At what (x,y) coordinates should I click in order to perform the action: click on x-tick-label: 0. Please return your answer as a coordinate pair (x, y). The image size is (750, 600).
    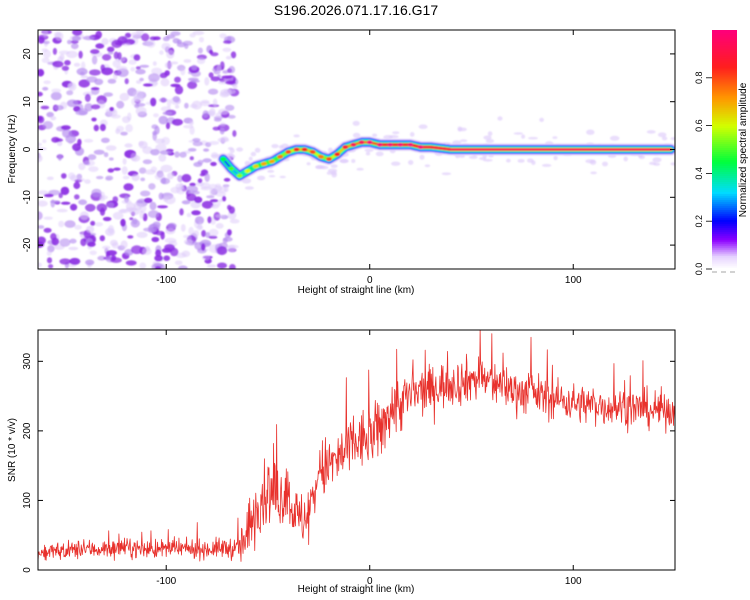
    Looking at the image, I should click on (370, 280).